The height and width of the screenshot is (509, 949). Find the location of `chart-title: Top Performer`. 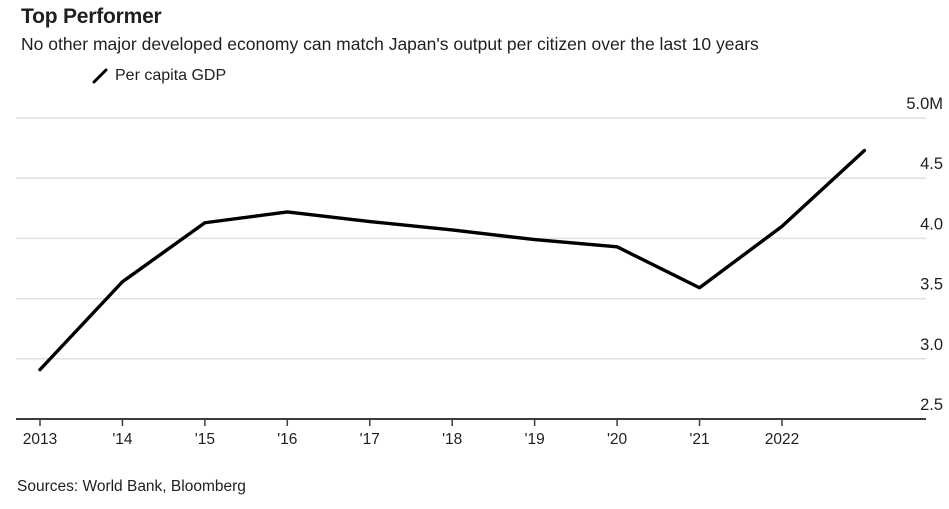

chart-title: Top Performer is located at coordinates (91, 16).